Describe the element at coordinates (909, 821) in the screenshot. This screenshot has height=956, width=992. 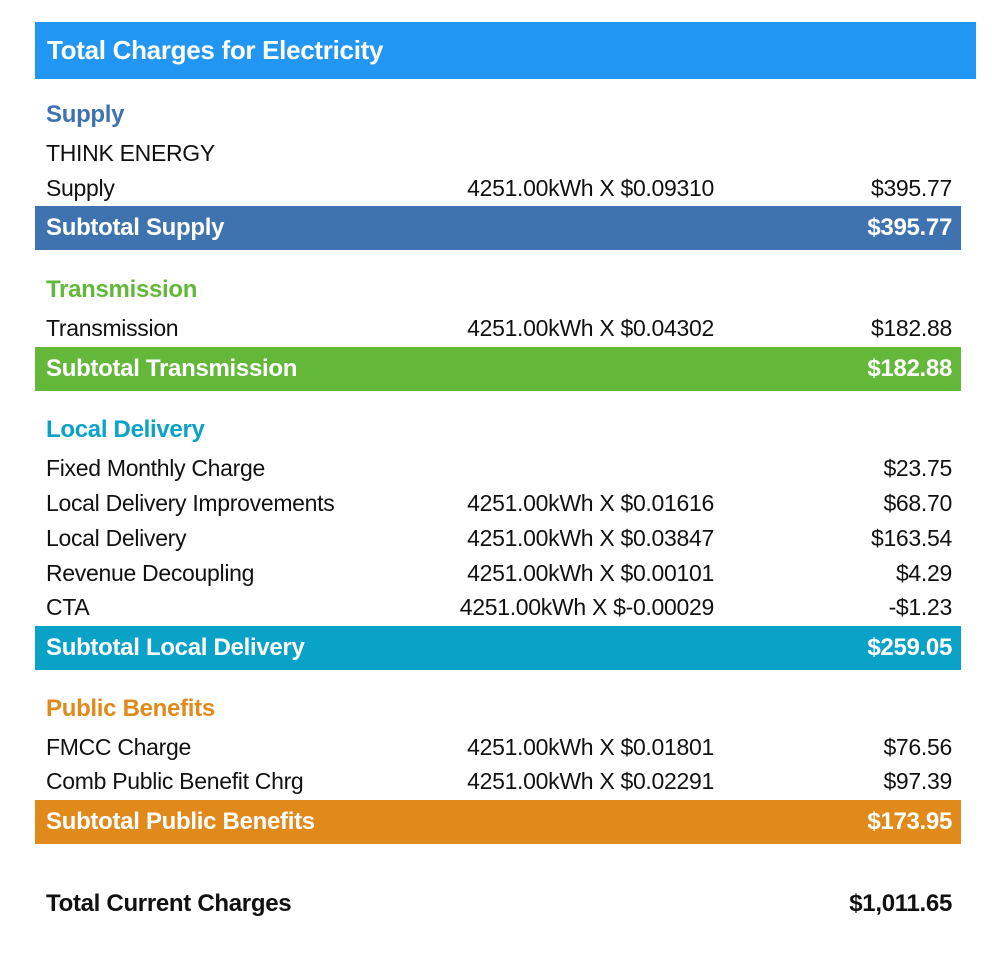
I see `subtotal-amount: $173.95` at that location.